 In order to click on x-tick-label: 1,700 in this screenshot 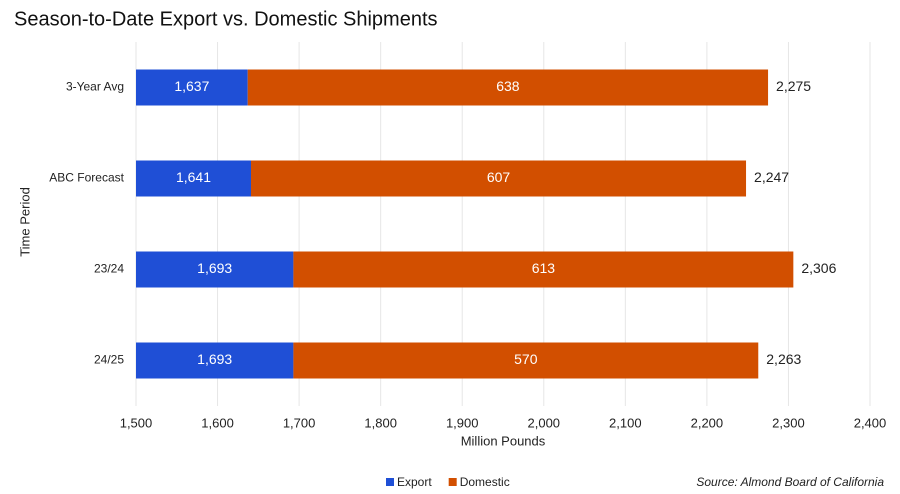, I will do `click(299, 422)`.